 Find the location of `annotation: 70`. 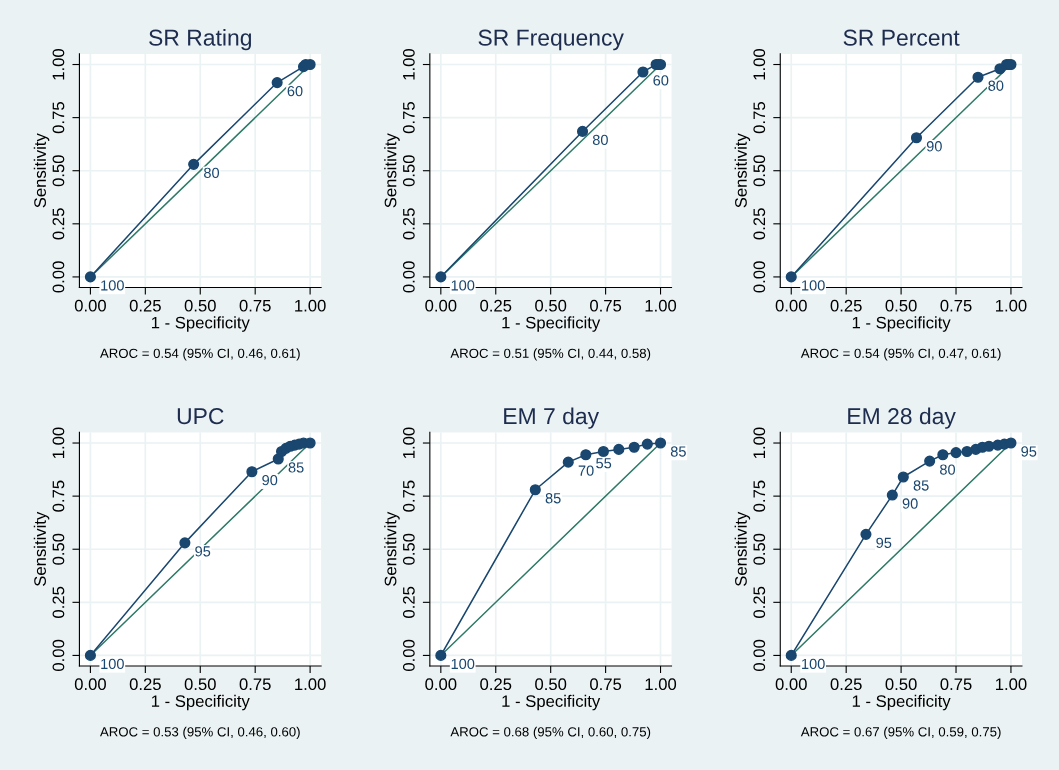

annotation: 70 is located at coordinates (586, 470).